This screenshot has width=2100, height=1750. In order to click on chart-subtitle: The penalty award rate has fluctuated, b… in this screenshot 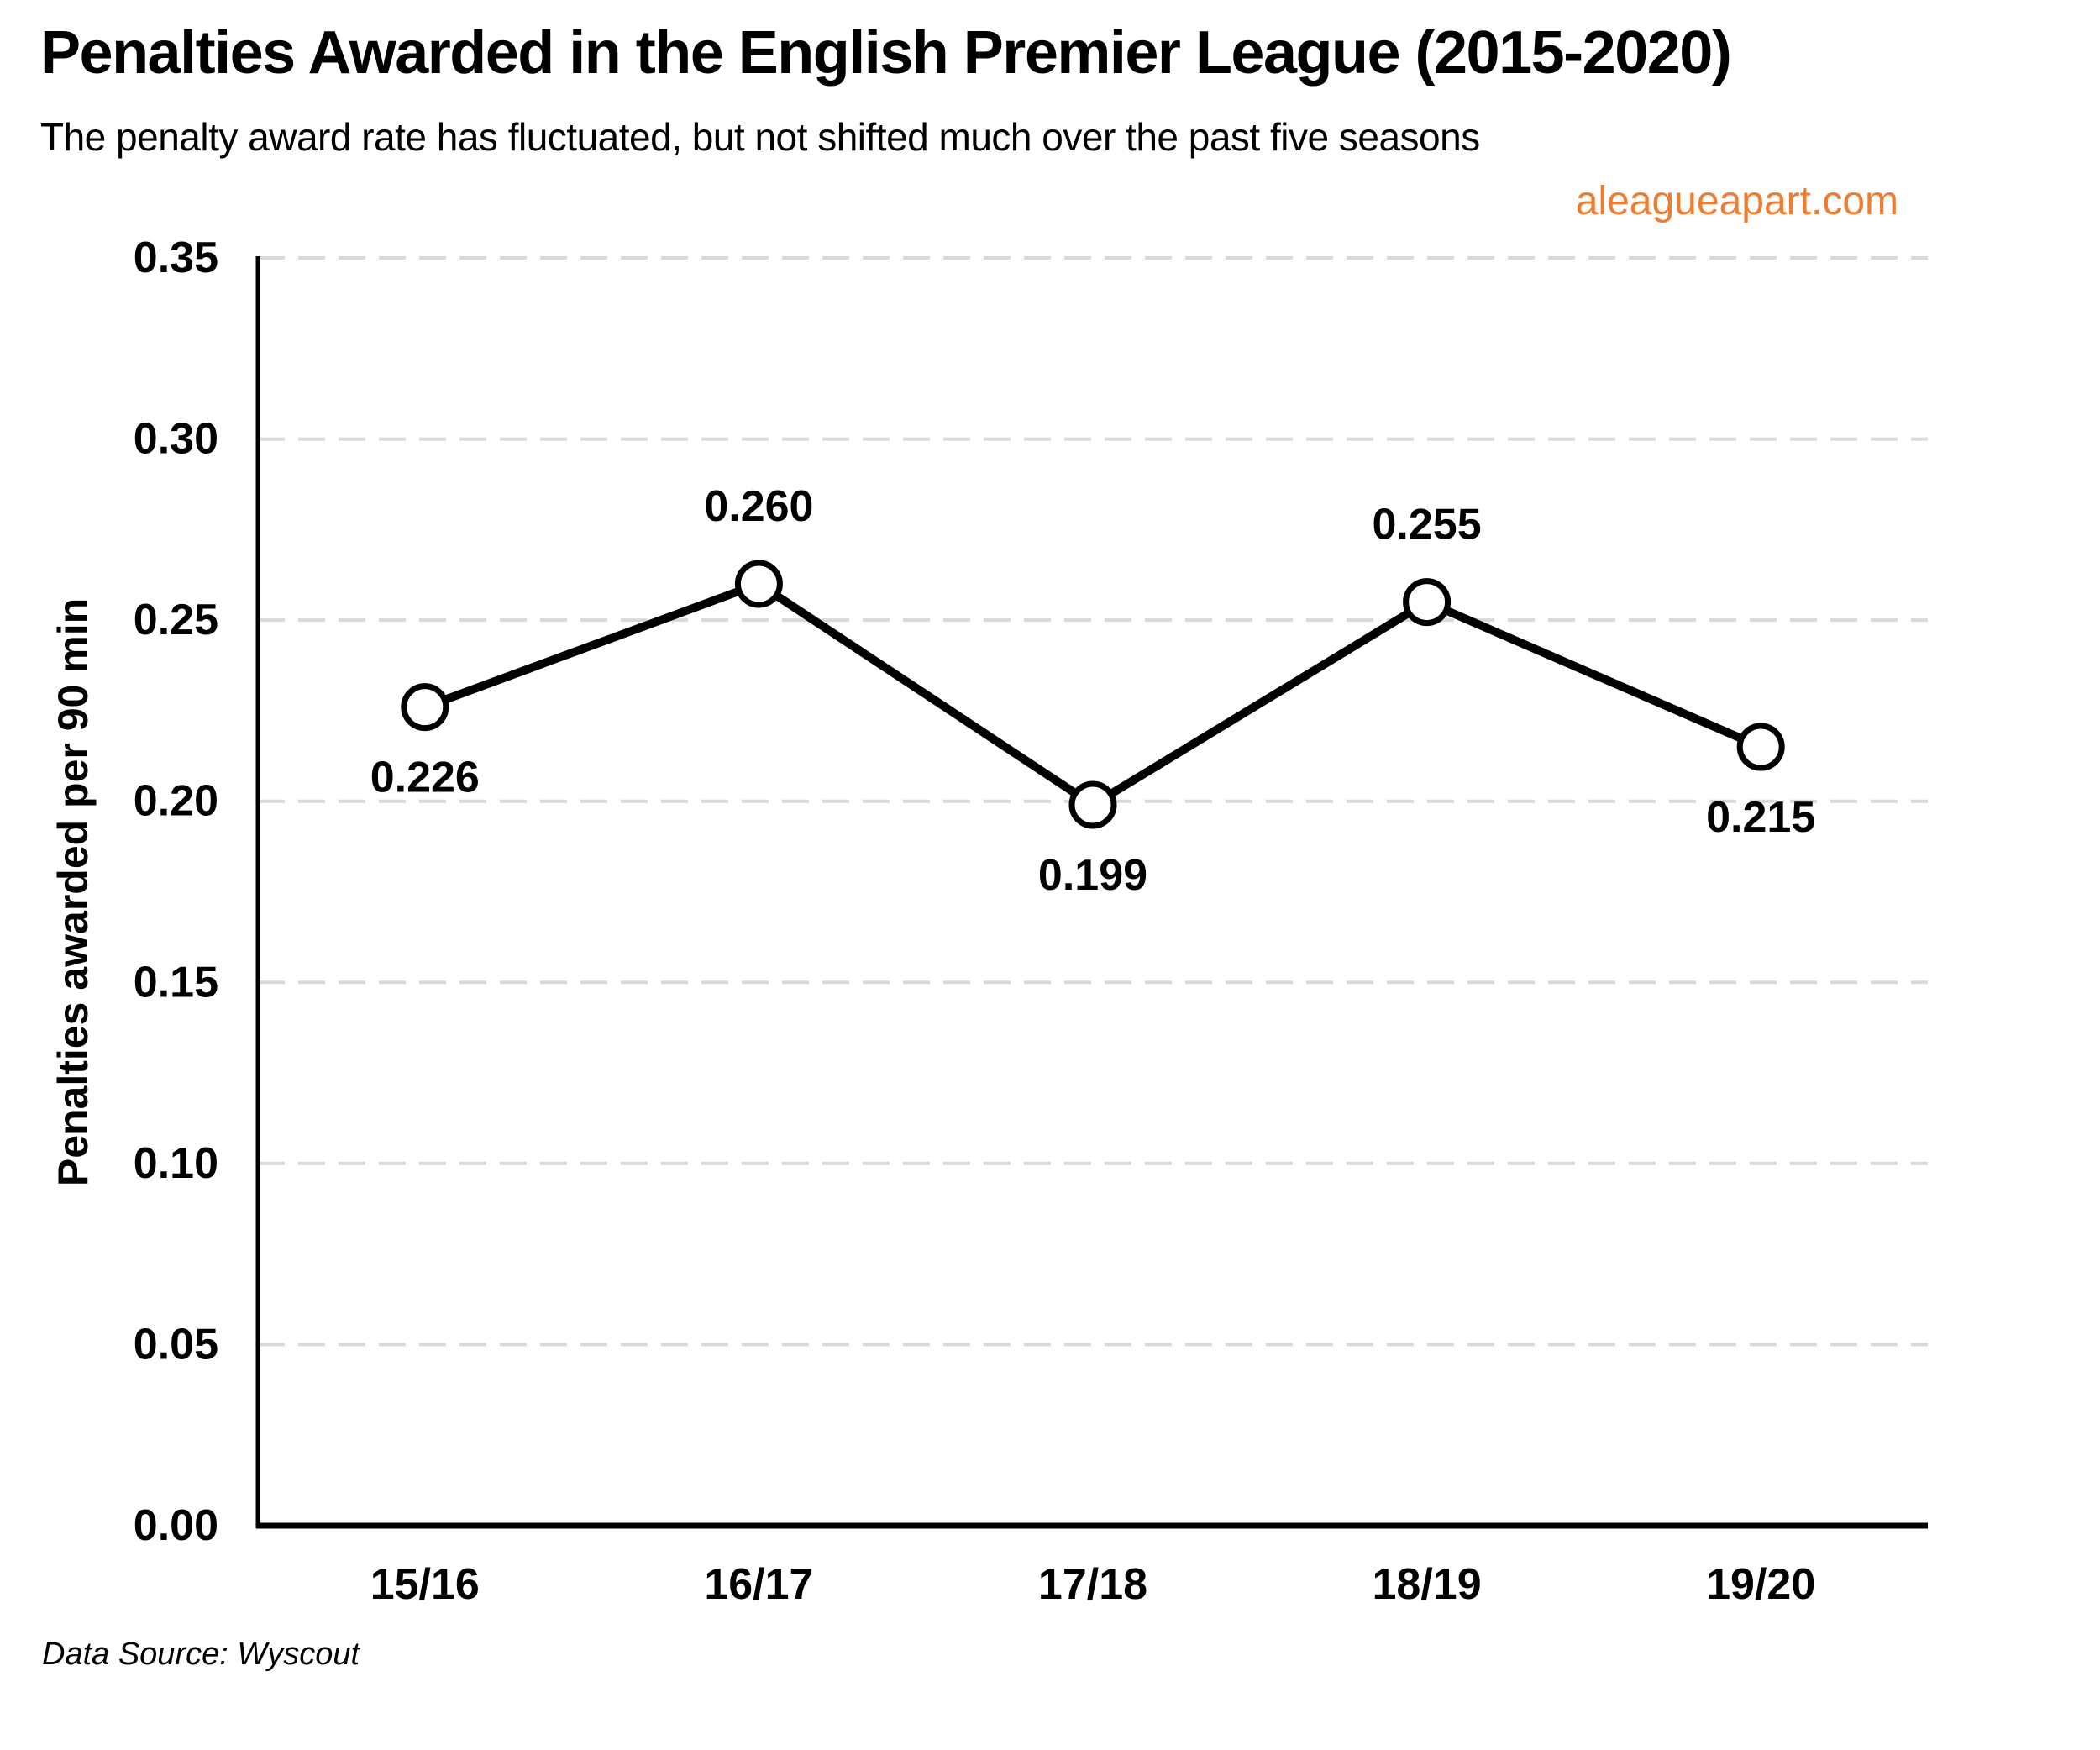, I will do `click(760, 137)`.